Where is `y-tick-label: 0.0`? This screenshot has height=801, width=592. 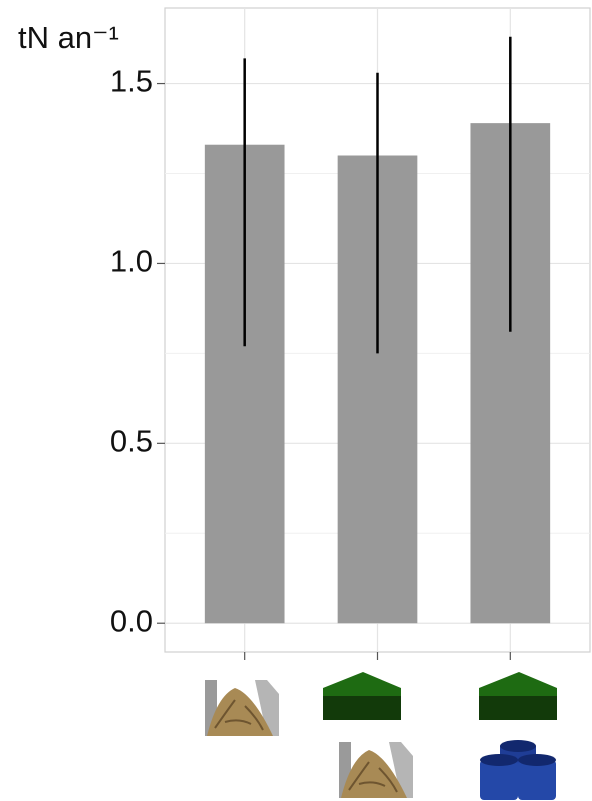
y-tick-label: 0.0 is located at coordinates (131, 620).